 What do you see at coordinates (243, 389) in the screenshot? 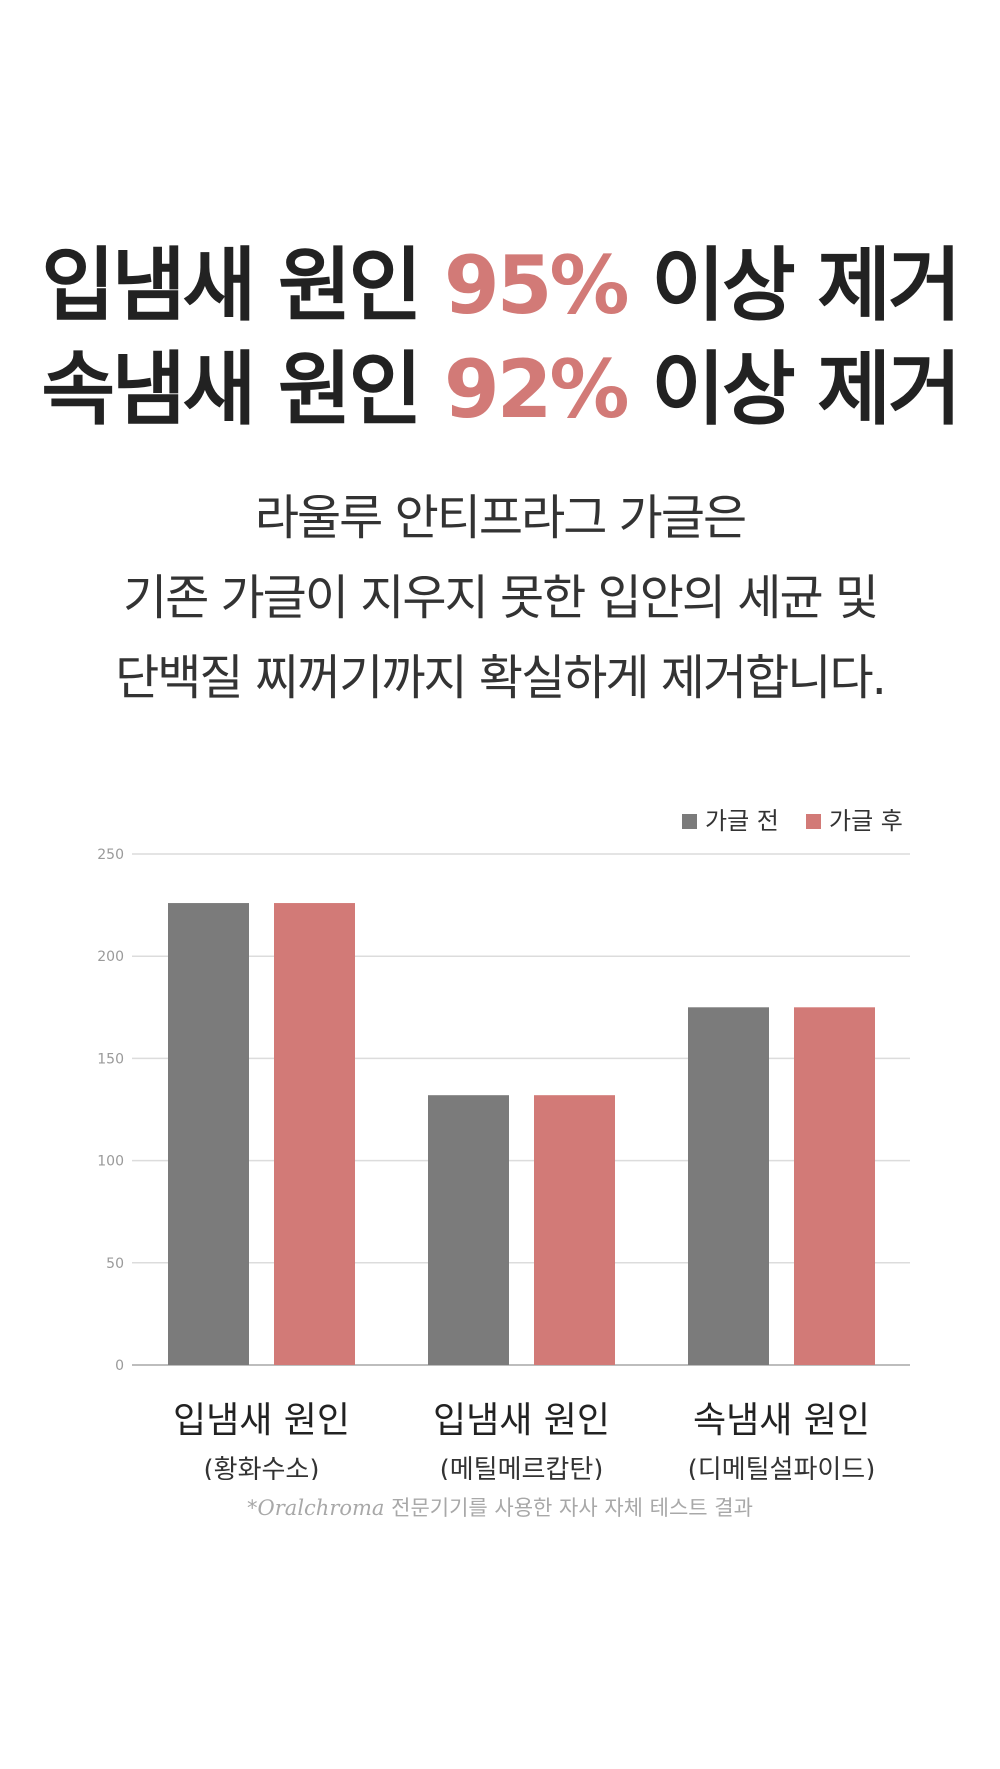
I see `headline-2-prefix: 속냄새 원인` at bounding box center [243, 389].